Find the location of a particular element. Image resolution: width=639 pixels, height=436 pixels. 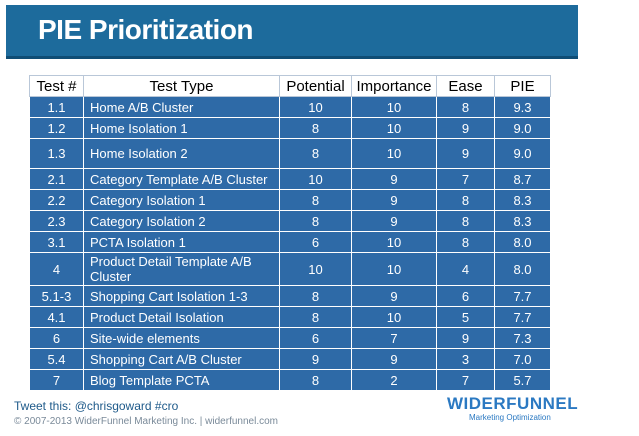

table-row: 2.2 Category Isolation 1 8 9 8 8.3 is located at coordinates (290, 200).